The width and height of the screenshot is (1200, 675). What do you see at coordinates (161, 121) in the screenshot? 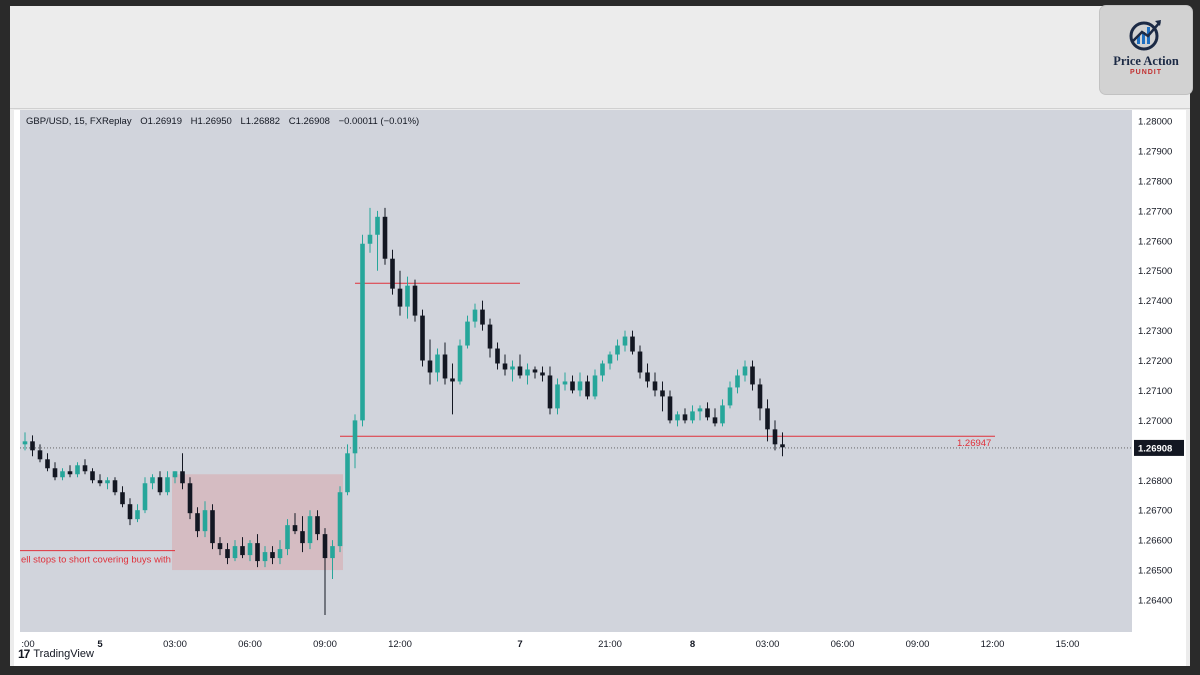
I see `header-open: O1.26919` at bounding box center [161, 121].